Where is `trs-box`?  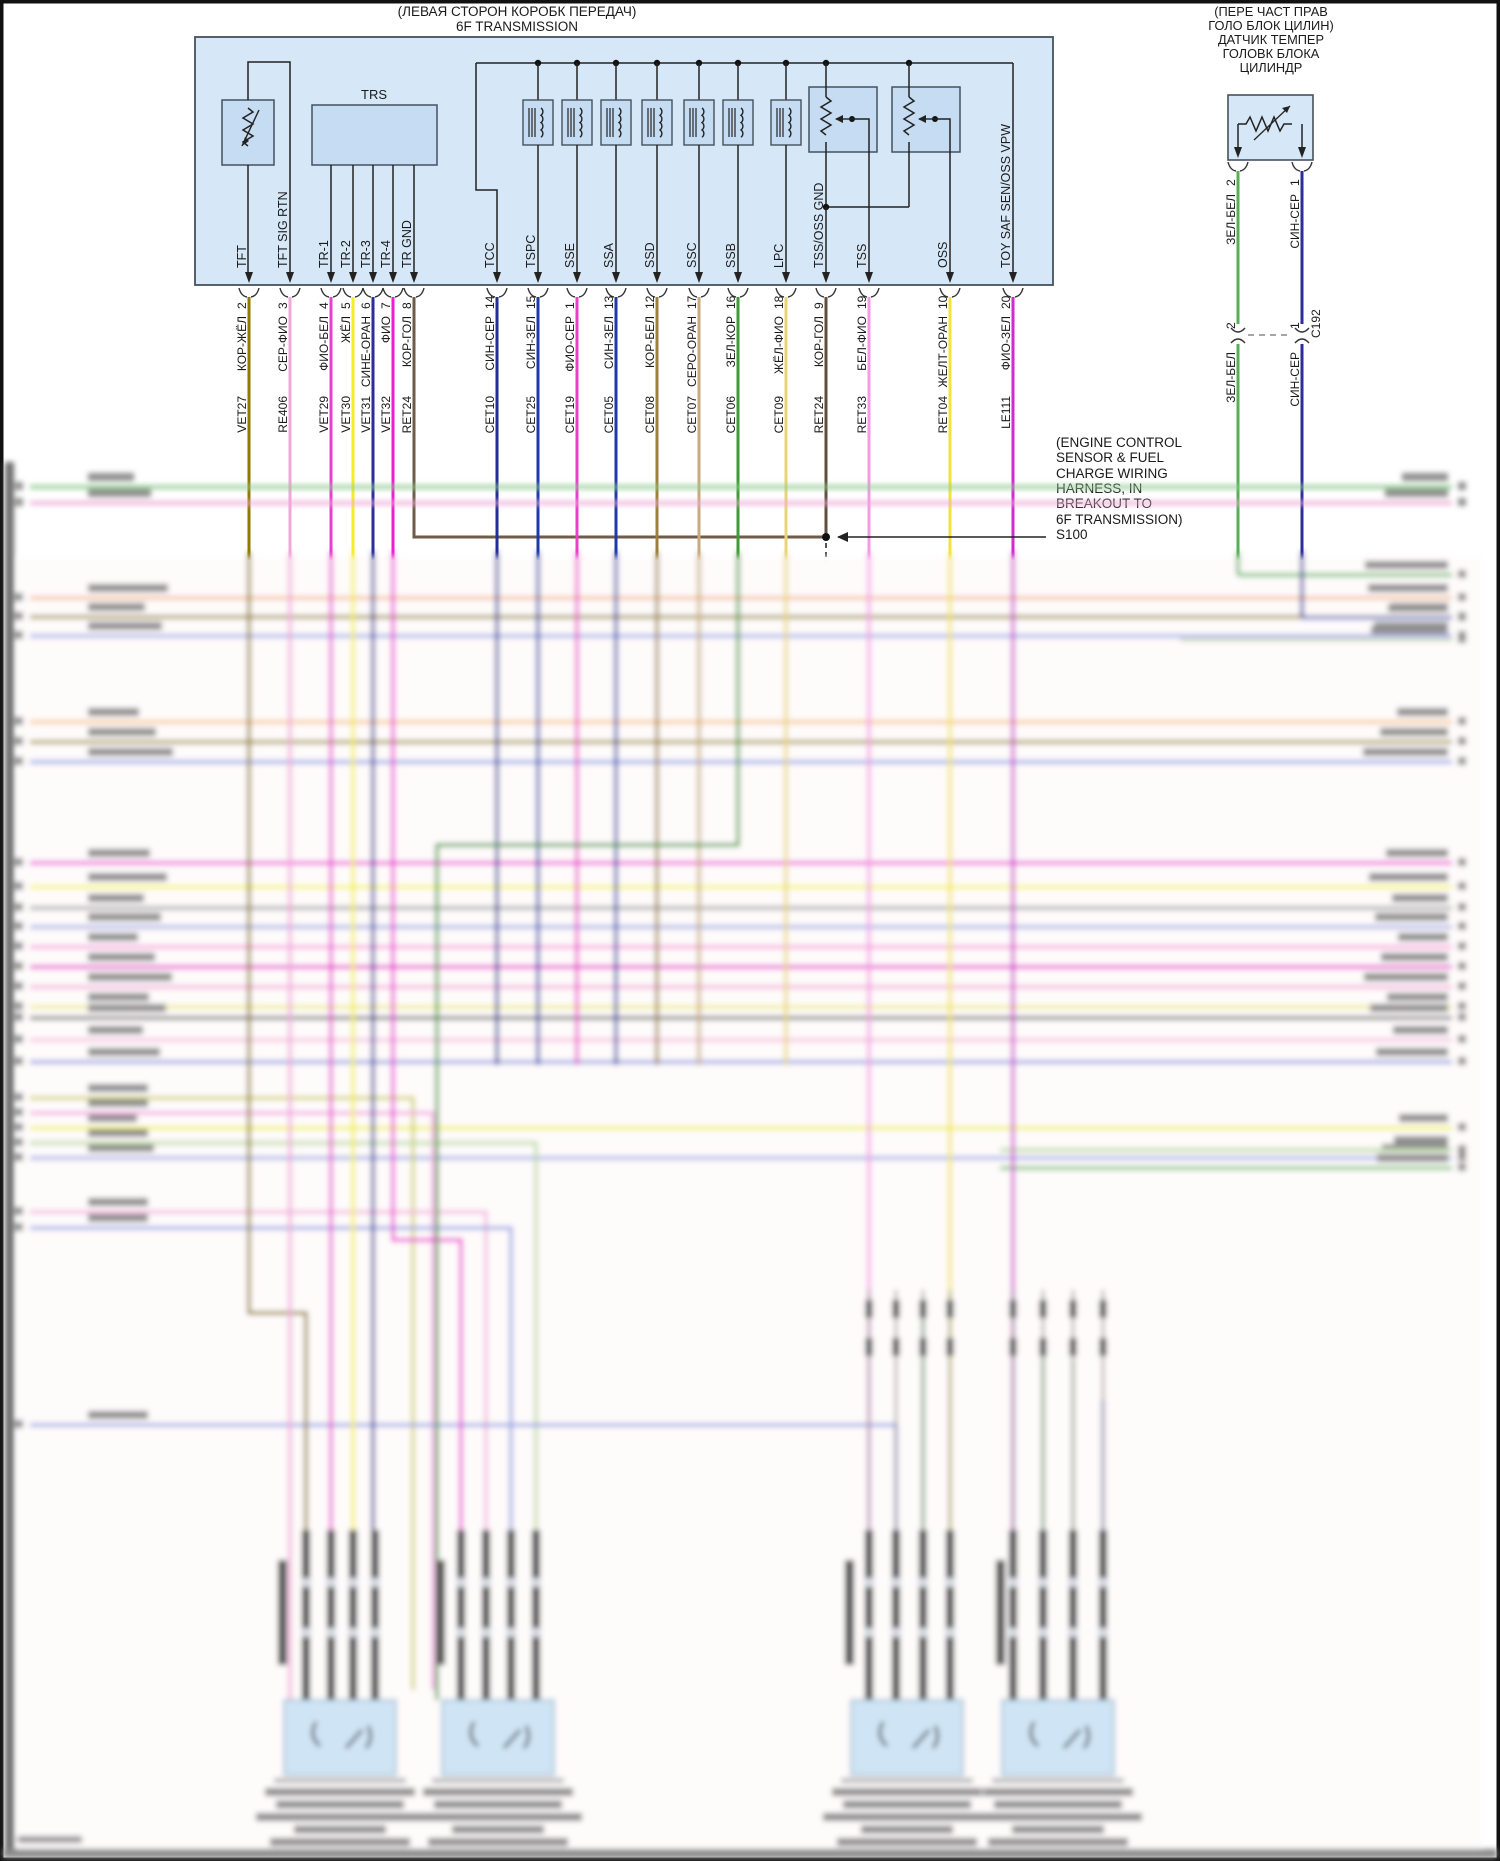
trs-box is located at coordinates (374, 135).